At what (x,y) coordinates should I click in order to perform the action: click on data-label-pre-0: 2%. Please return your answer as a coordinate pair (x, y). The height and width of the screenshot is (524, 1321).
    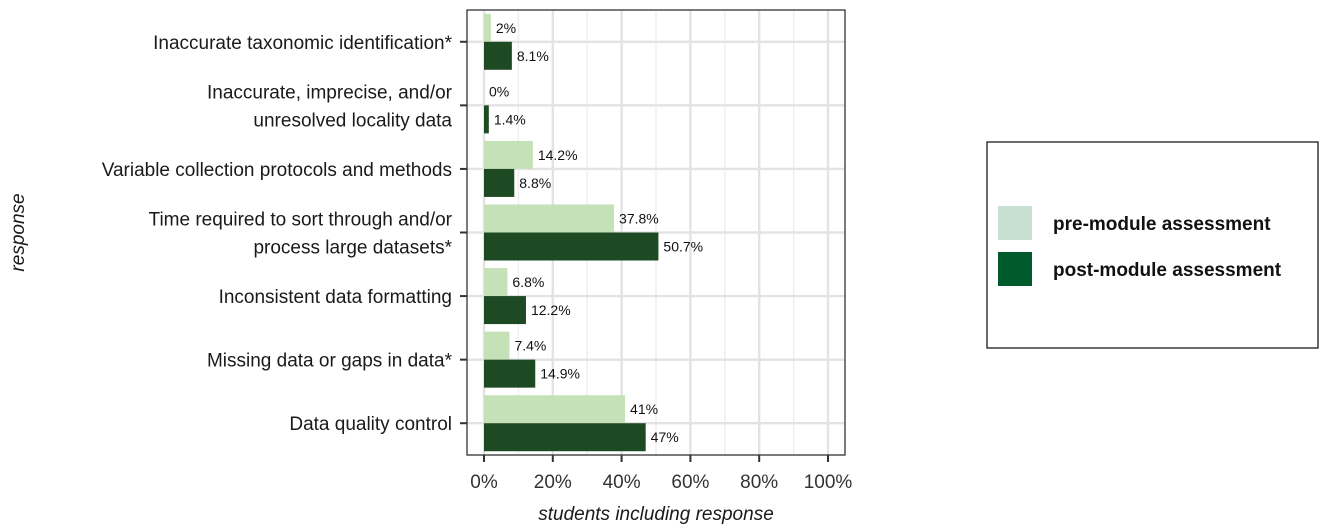
    Looking at the image, I should click on (506, 28).